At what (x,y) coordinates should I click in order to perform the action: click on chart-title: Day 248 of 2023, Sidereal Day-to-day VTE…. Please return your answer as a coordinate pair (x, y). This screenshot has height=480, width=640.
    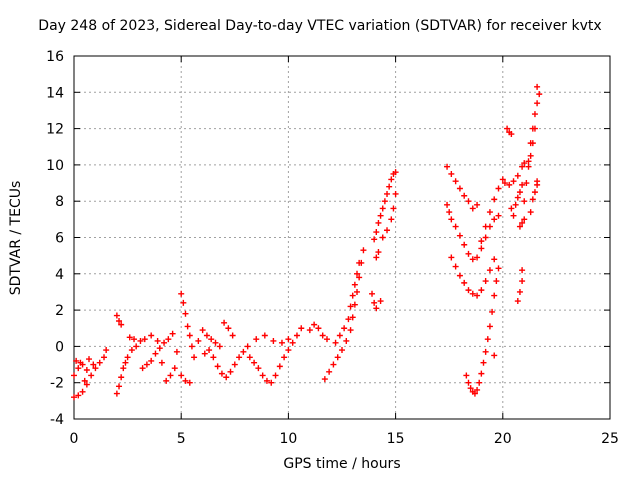
    Looking at the image, I should click on (320, 26).